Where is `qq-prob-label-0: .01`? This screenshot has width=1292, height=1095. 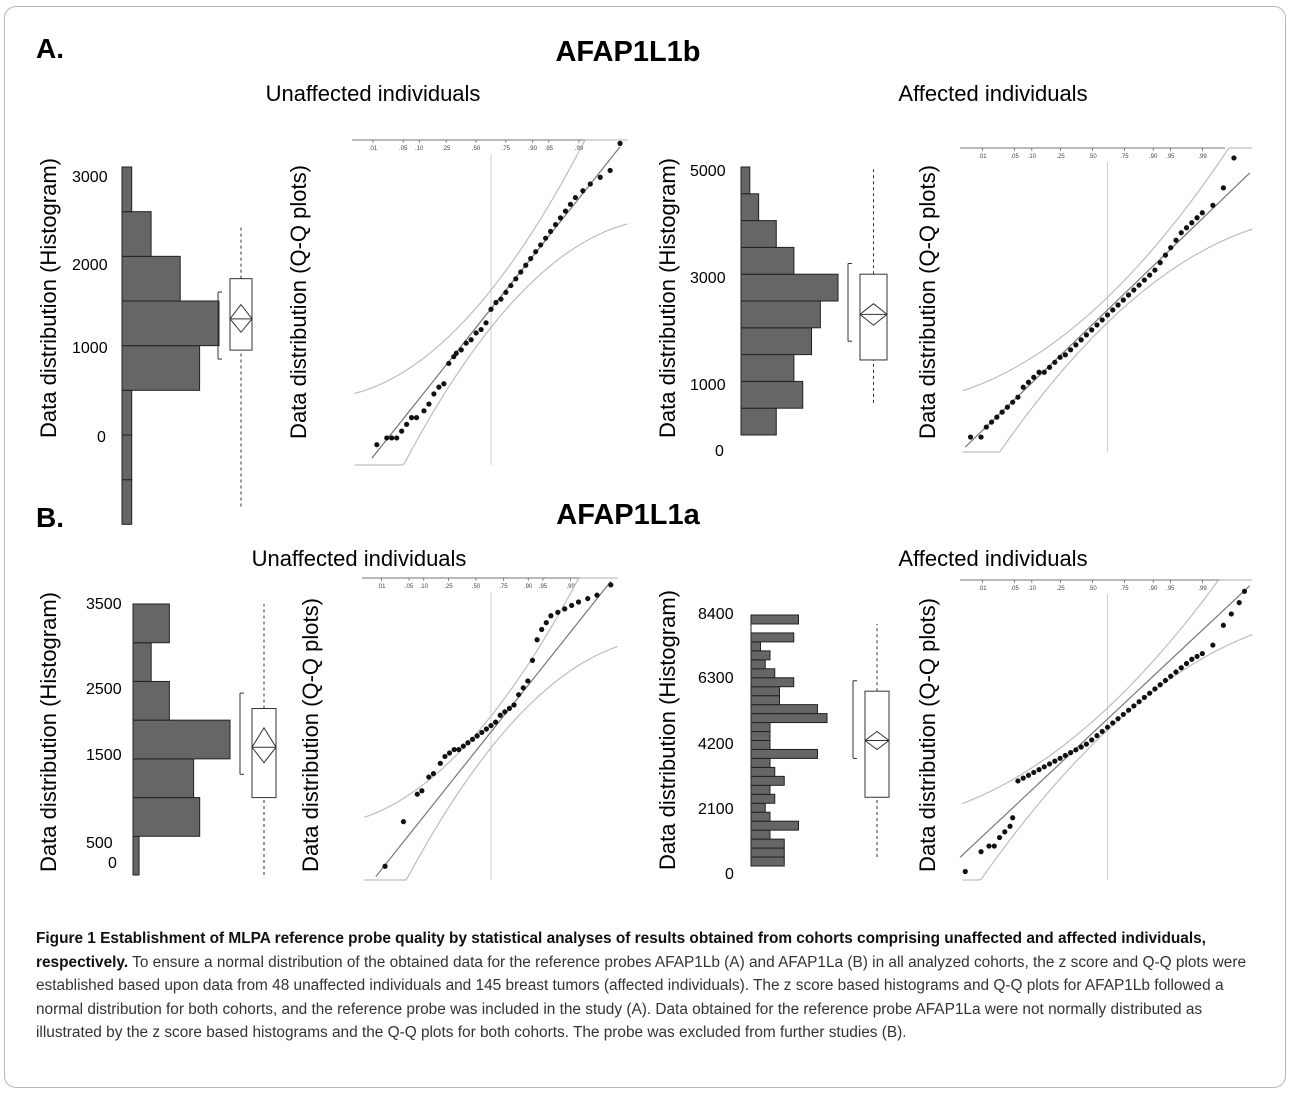
qq-prob-label-0: .01 is located at coordinates (982, 157).